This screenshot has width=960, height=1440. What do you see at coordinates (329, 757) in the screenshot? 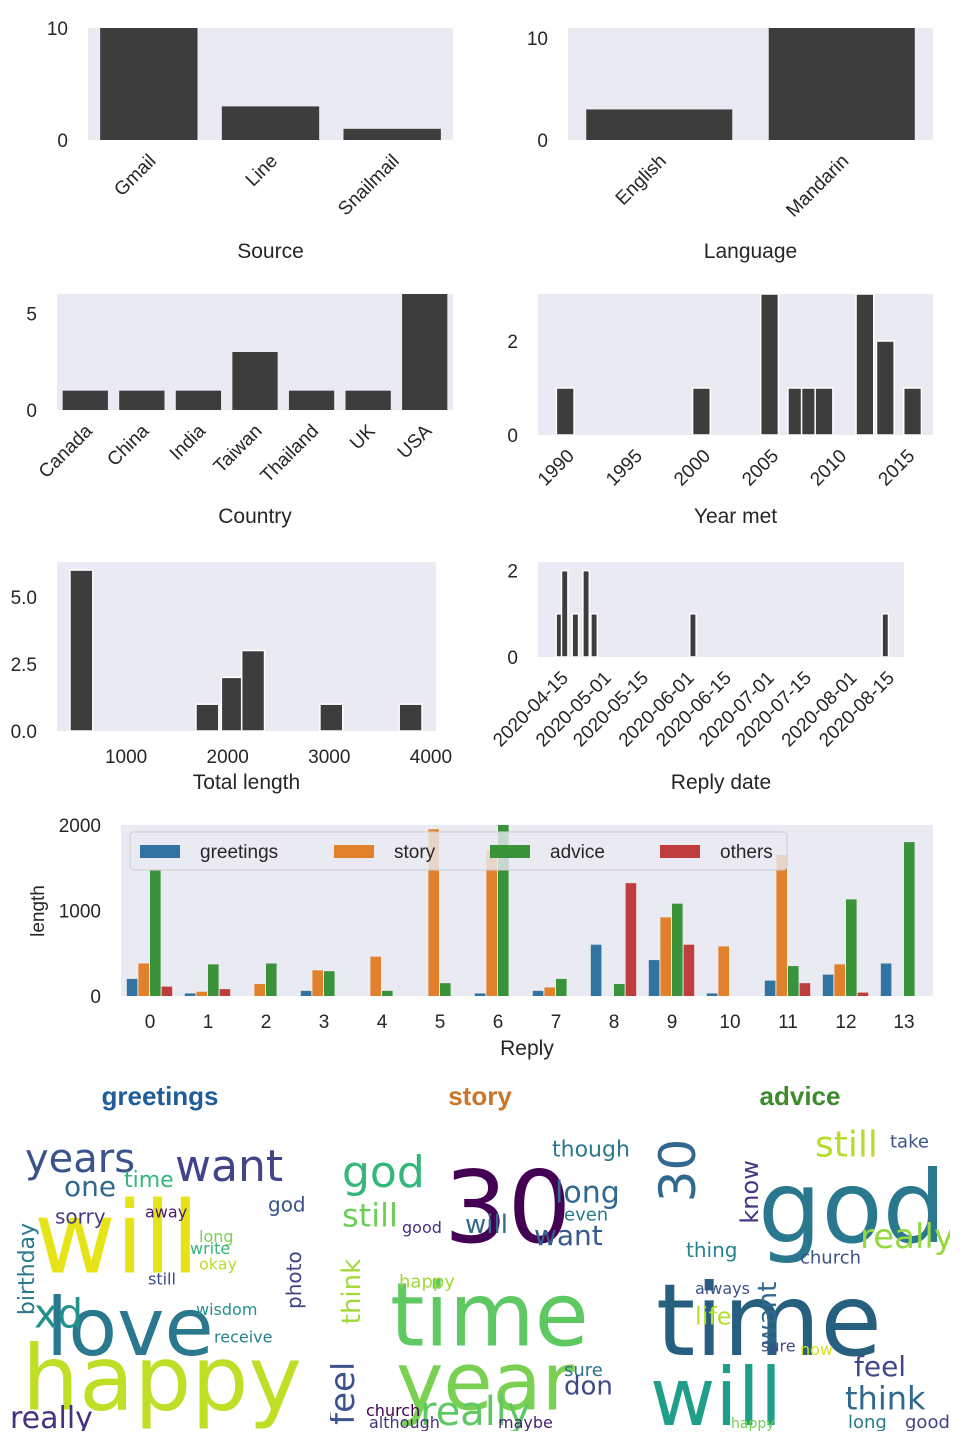
I see `x-tick-label: 3000` at bounding box center [329, 757].